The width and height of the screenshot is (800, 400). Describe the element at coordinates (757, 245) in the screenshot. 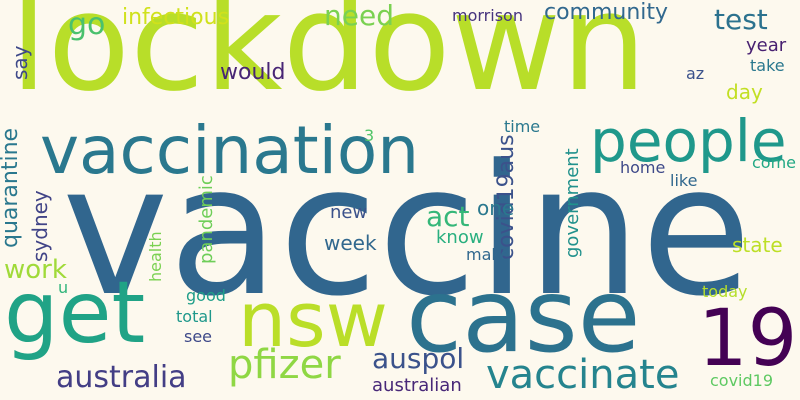

I see `word: state` at that location.